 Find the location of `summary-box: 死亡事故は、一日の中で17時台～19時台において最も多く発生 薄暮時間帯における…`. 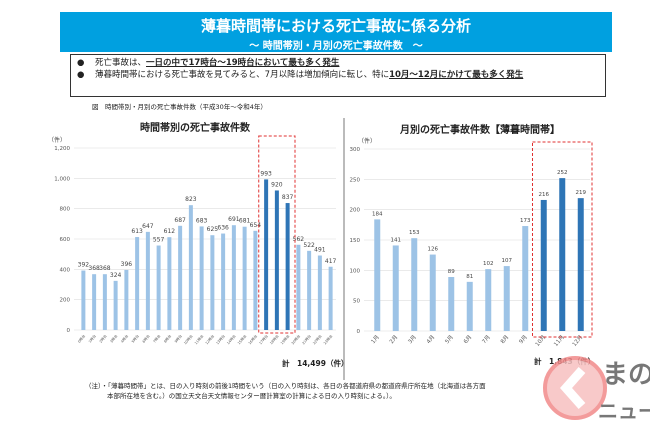

summary-box: 死亡事故は、一日の中で17時台～19時台において最も多く発生 薄暮時間帯における… is located at coordinates (338, 75).